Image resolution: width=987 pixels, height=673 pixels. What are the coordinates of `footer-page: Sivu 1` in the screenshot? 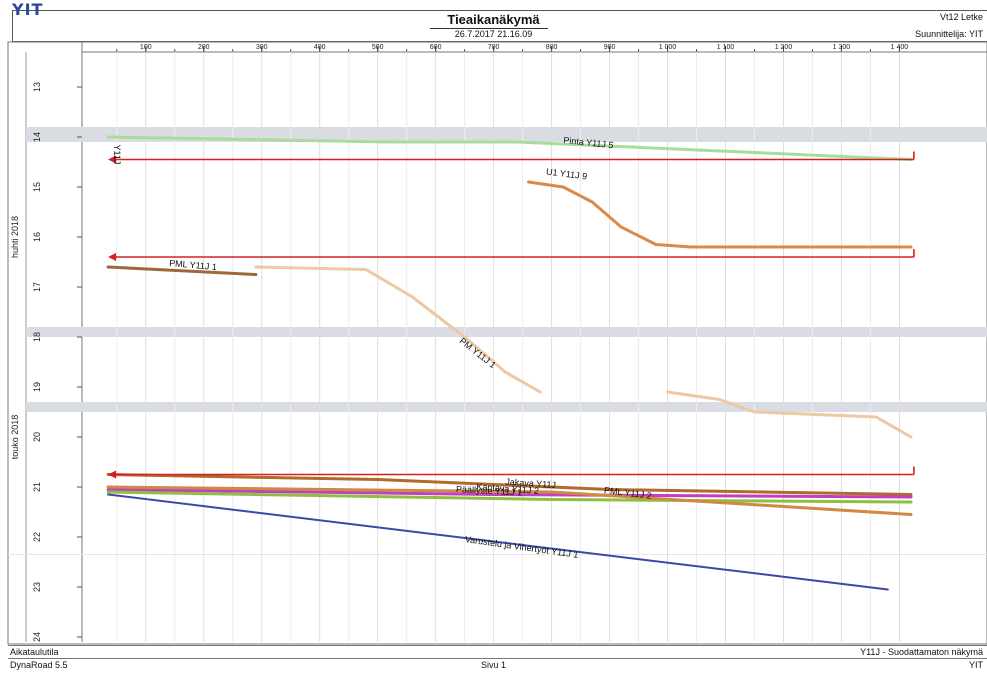 It's located at (493, 665).